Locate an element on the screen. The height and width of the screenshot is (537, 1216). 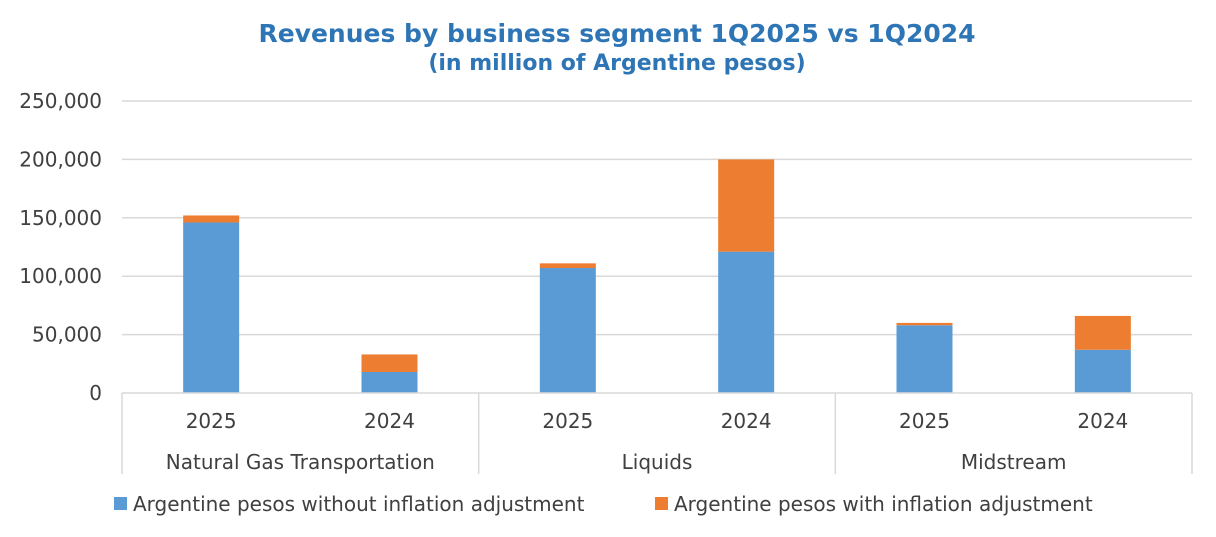
x-group-label: Midstream is located at coordinates (1014, 462).